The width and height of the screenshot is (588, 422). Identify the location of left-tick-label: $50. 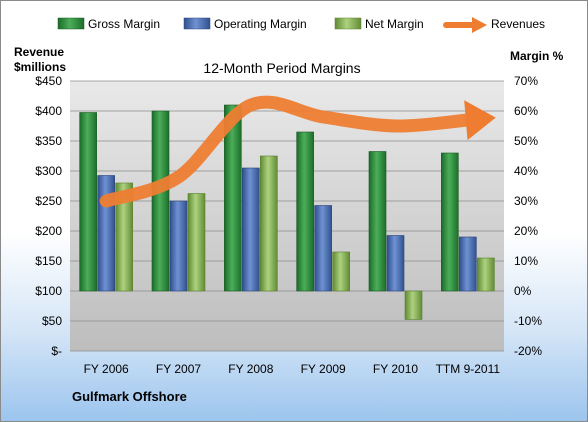
(52, 321).